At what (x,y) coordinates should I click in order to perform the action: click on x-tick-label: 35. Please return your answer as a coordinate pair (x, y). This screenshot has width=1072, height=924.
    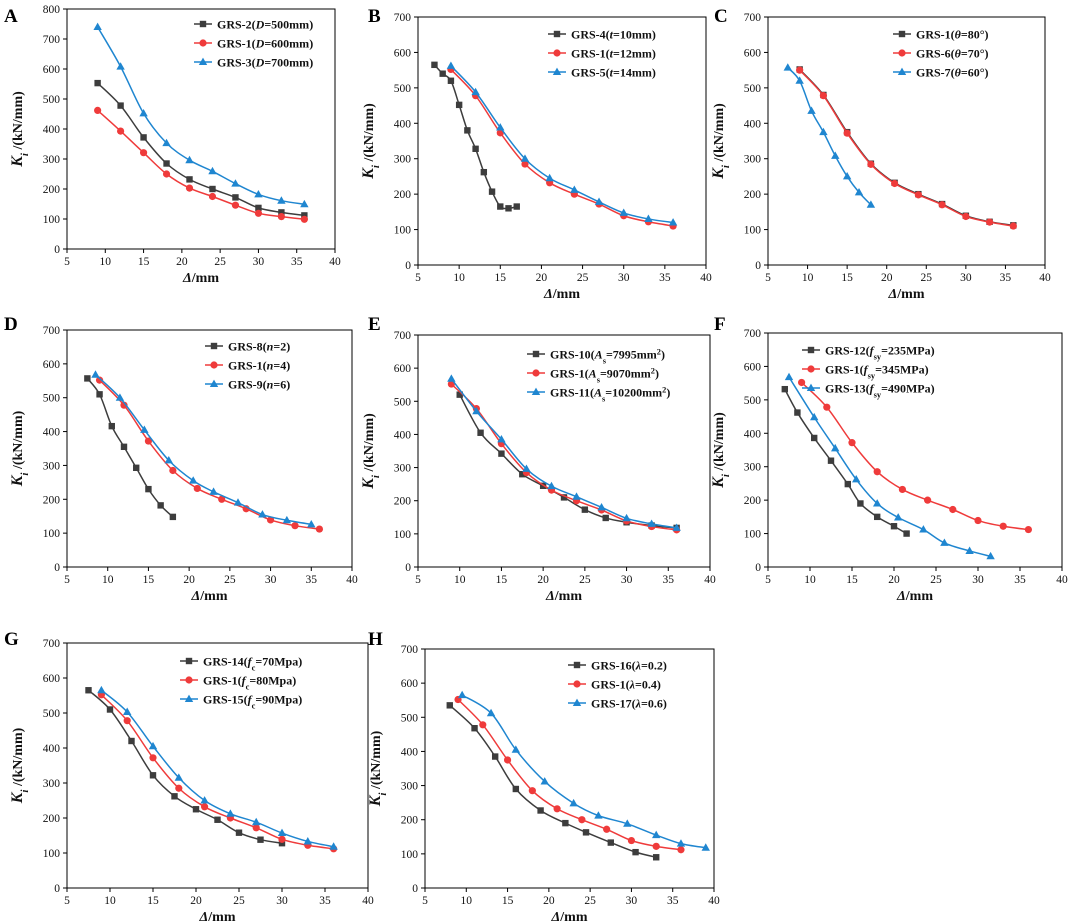
    Looking at the image, I should click on (669, 580).